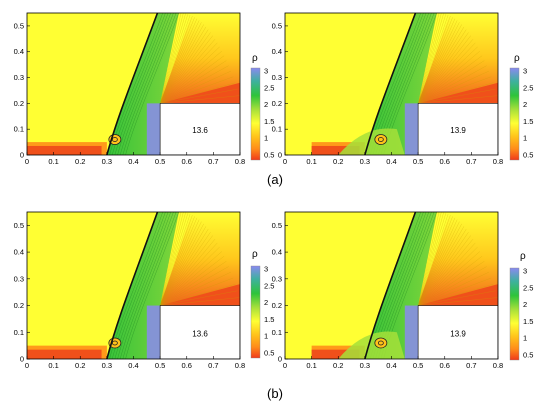 The height and width of the screenshot is (414, 550). Describe the element at coordinates (64, 150) in the screenshot. I see `injected-layer-core` at that location.